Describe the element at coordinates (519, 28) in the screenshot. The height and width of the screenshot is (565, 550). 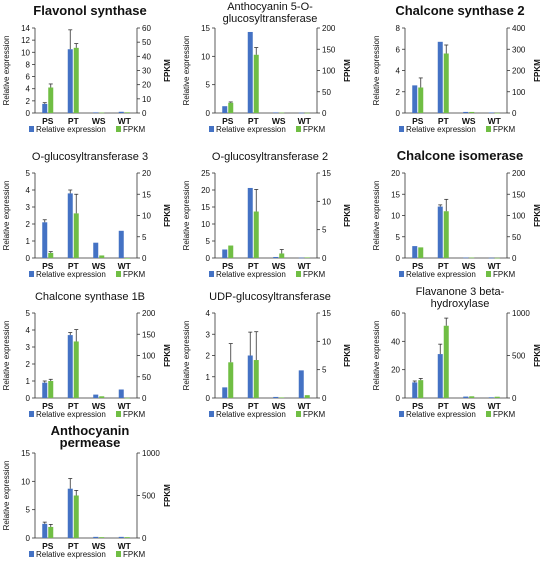
I see `right-tick-label: 400` at that location.